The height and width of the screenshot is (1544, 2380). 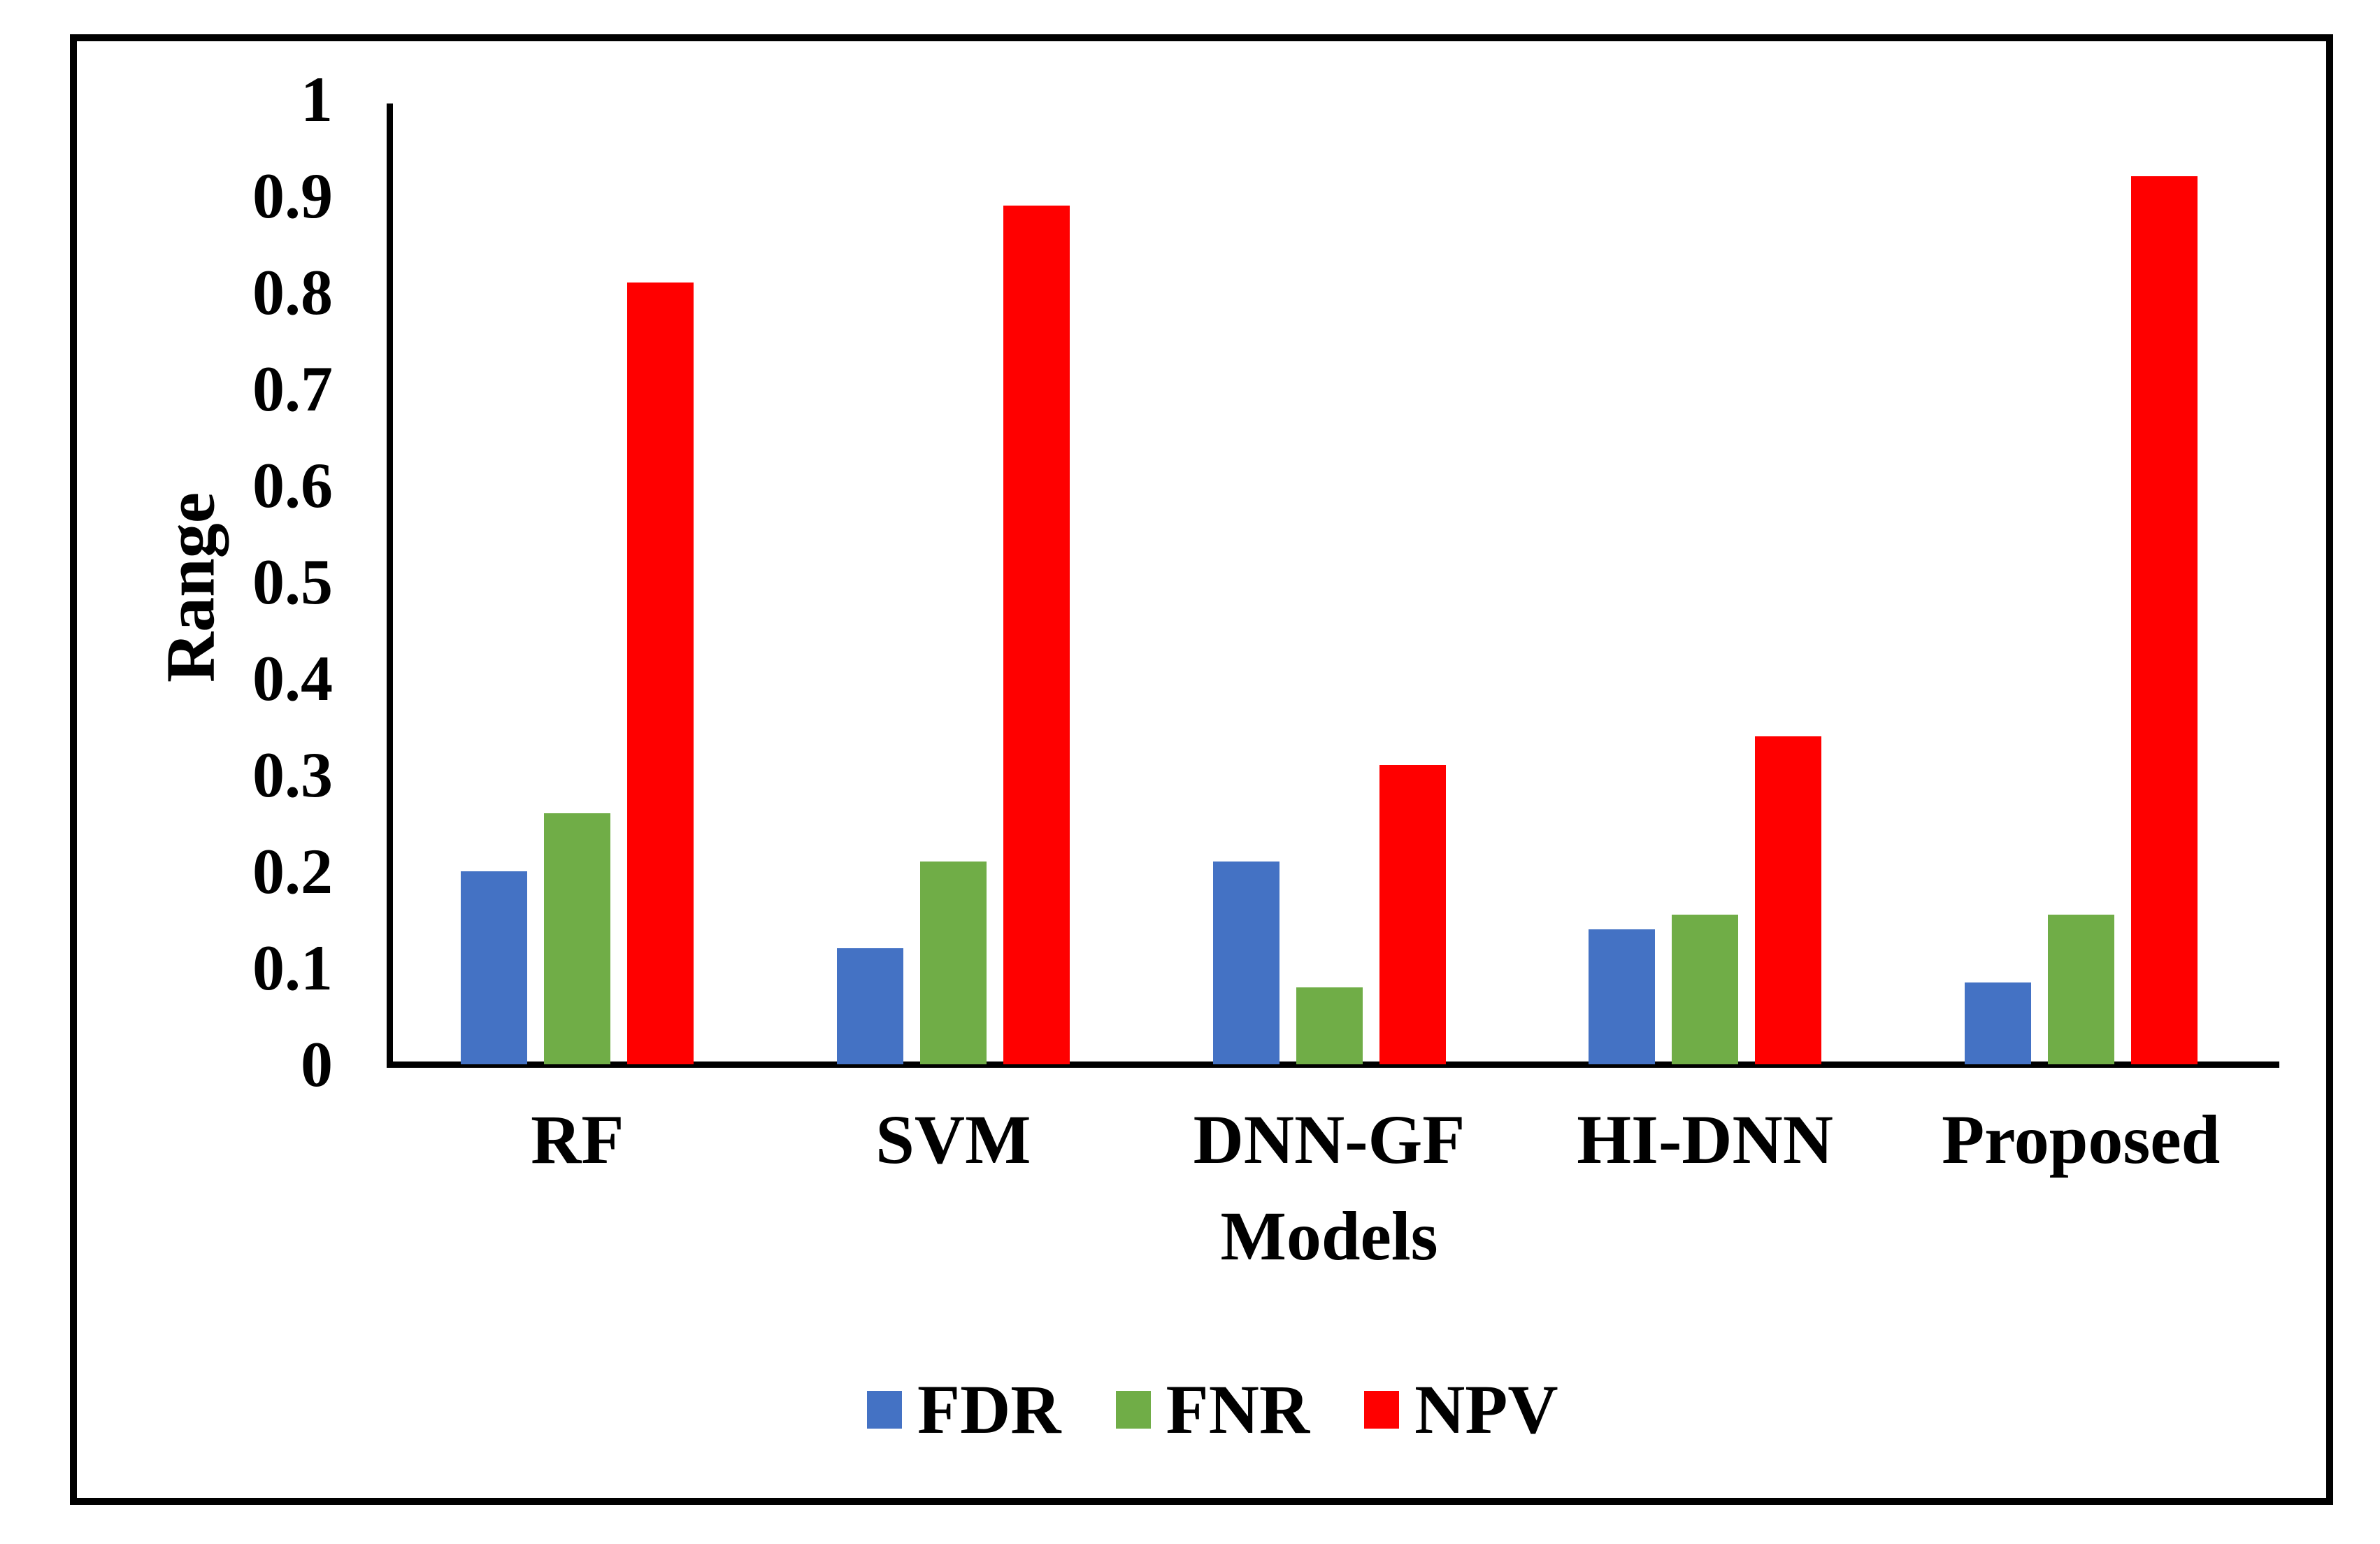 What do you see at coordinates (1705, 581) in the screenshot?
I see `bar-group-hi-dnn` at bounding box center [1705, 581].